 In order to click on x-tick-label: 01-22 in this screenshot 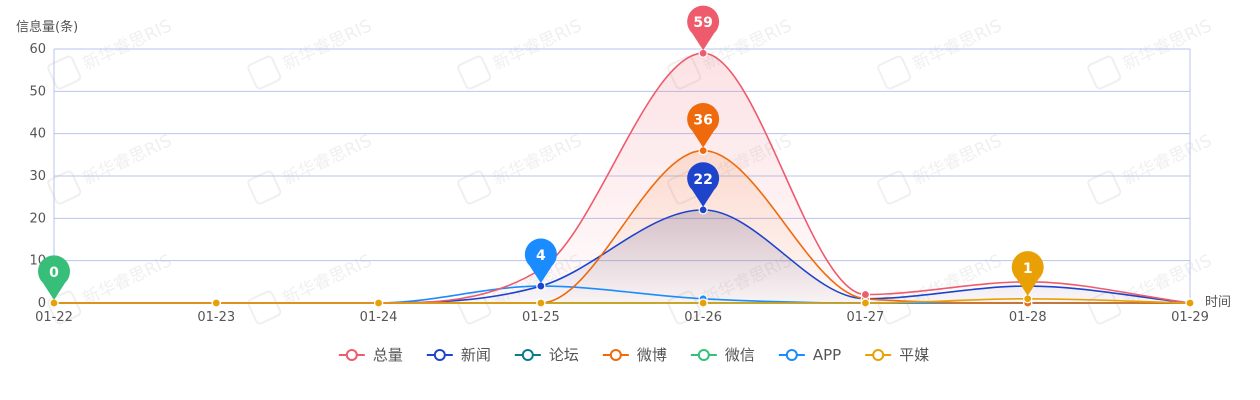, I will do `click(54, 317)`.